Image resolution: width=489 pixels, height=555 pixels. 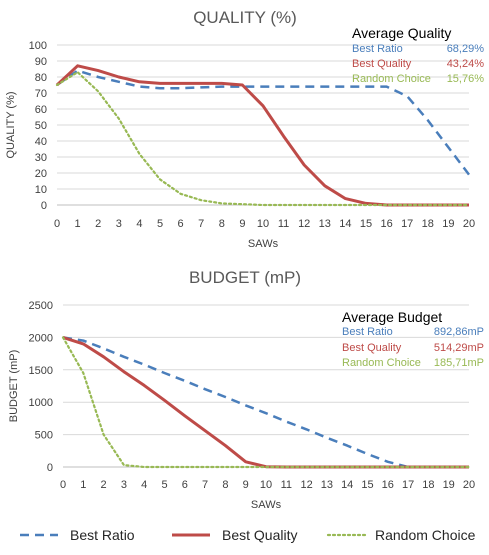 What do you see at coordinates (392, 317) in the screenshot?
I see `budget-summary-heading: Average Budget` at bounding box center [392, 317].